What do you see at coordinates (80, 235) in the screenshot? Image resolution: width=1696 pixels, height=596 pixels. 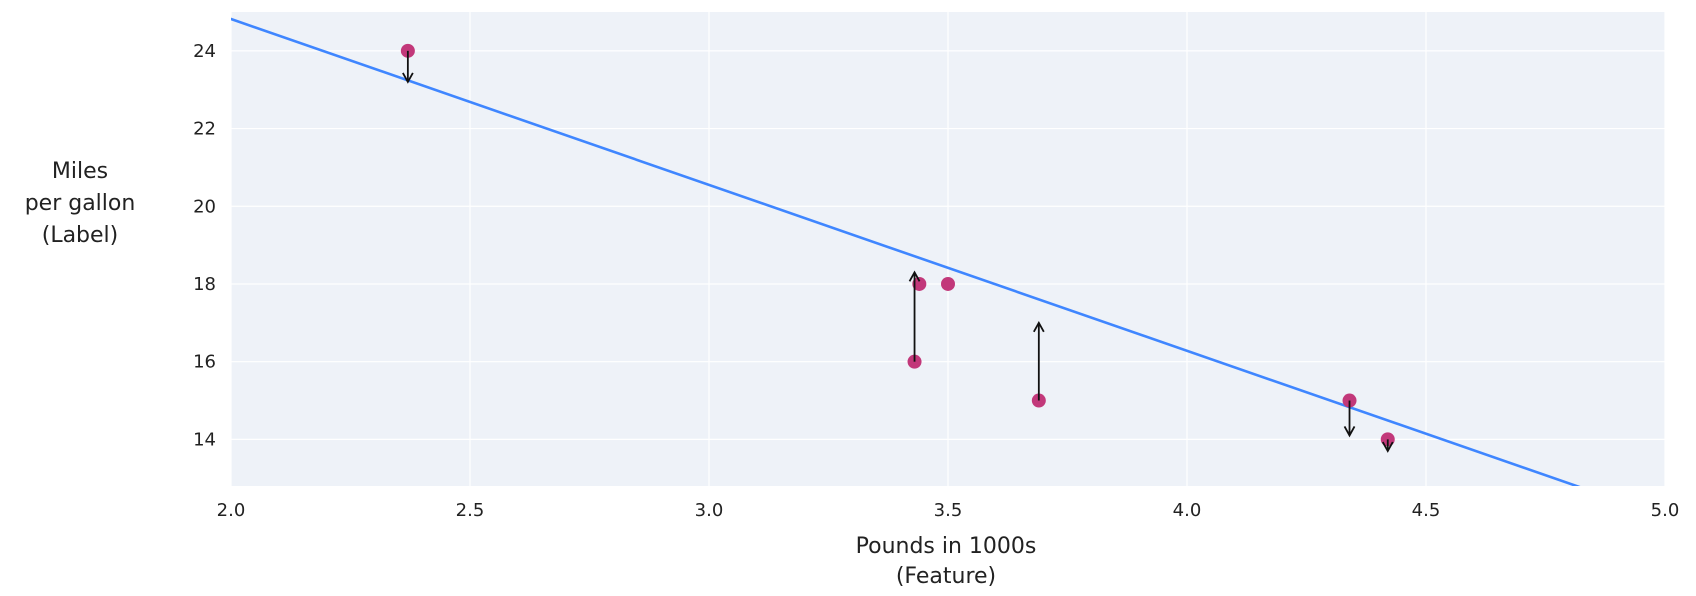 I see `y-axis-label-line-3: (Label)` at bounding box center [80, 235].